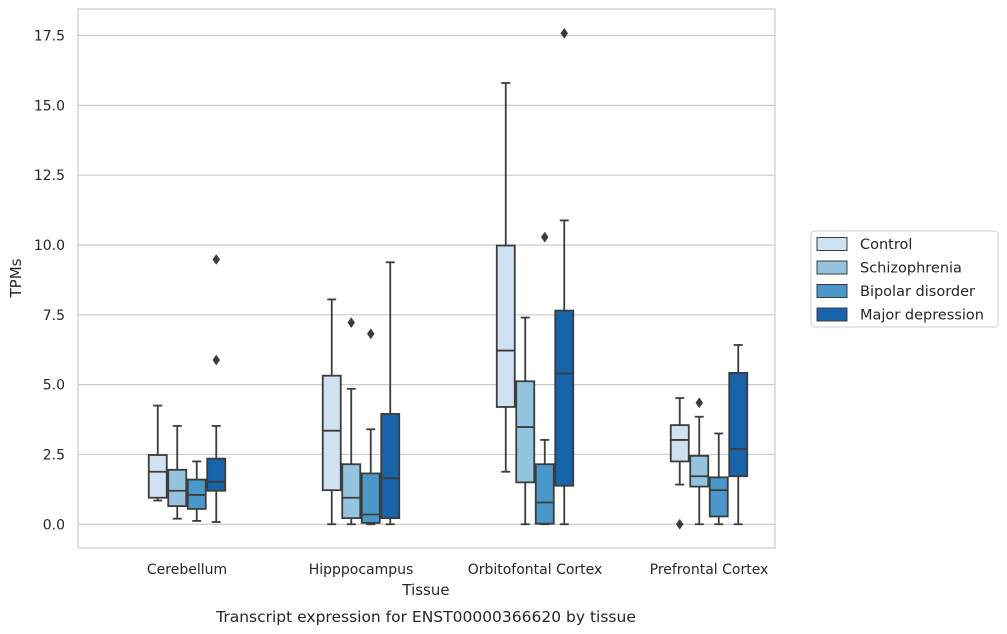 This screenshot has width=1007, height=634. What do you see at coordinates (886, 245) in the screenshot?
I see `legend-label: Control` at bounding box center [886, 245].